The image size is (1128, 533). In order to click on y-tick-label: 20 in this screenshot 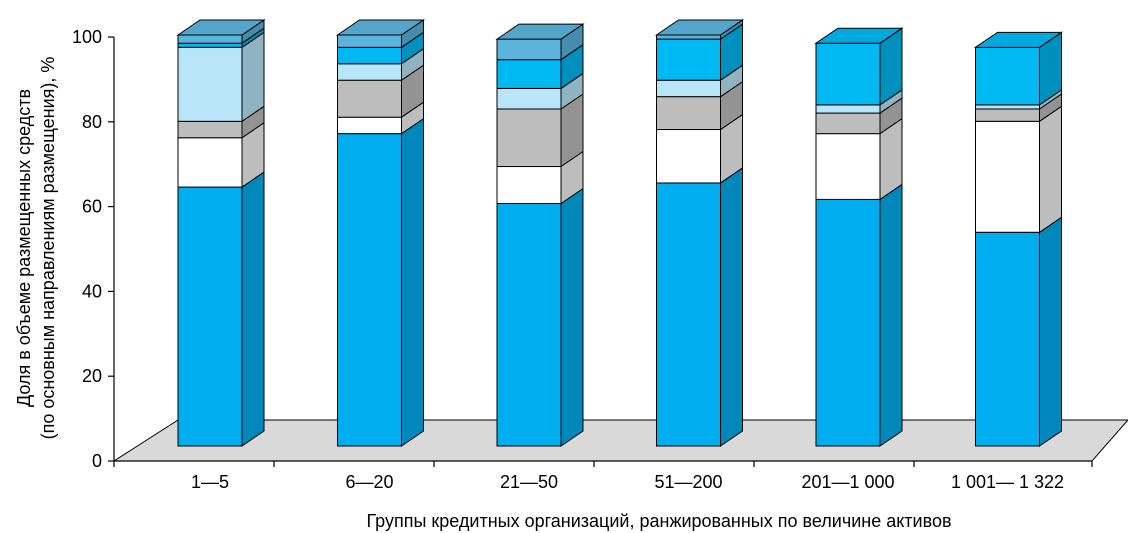, I will do `click(92, 376)`.